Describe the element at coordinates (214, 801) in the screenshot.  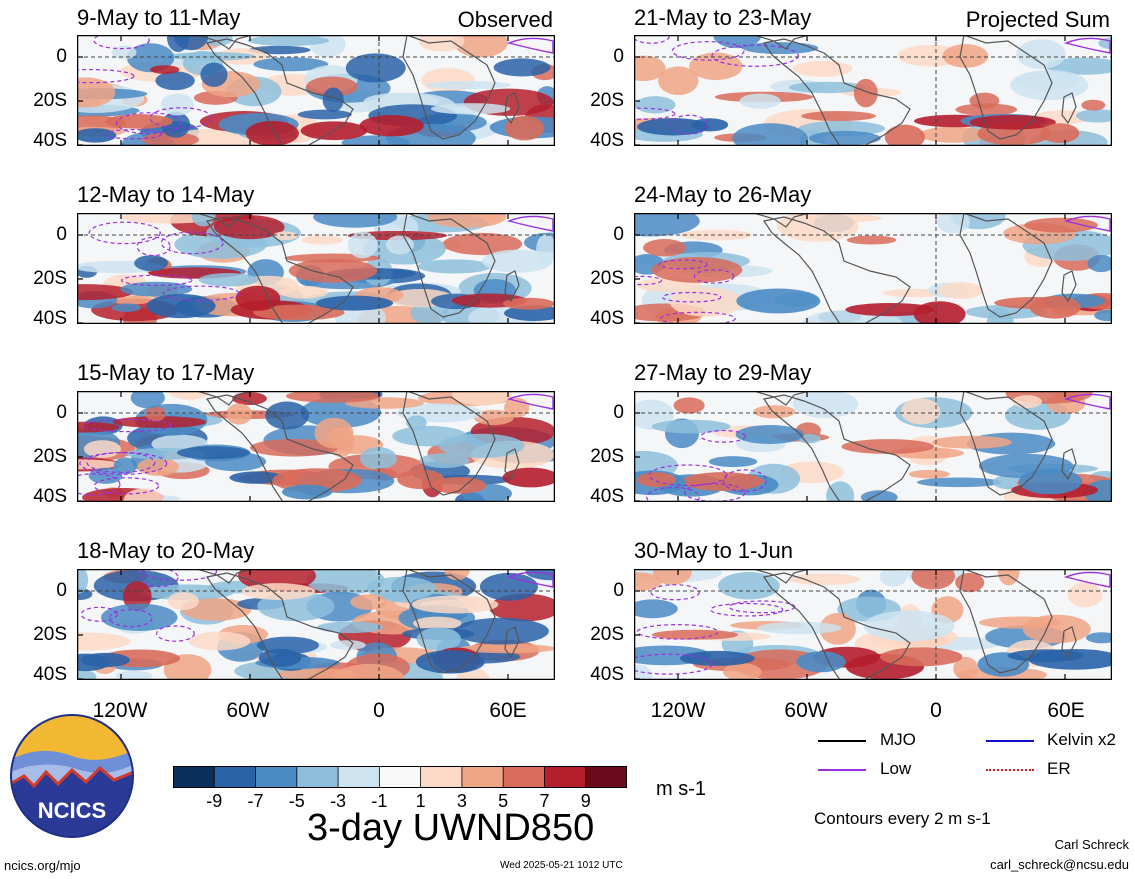
I see `colorbar-tick: -9` at that location.